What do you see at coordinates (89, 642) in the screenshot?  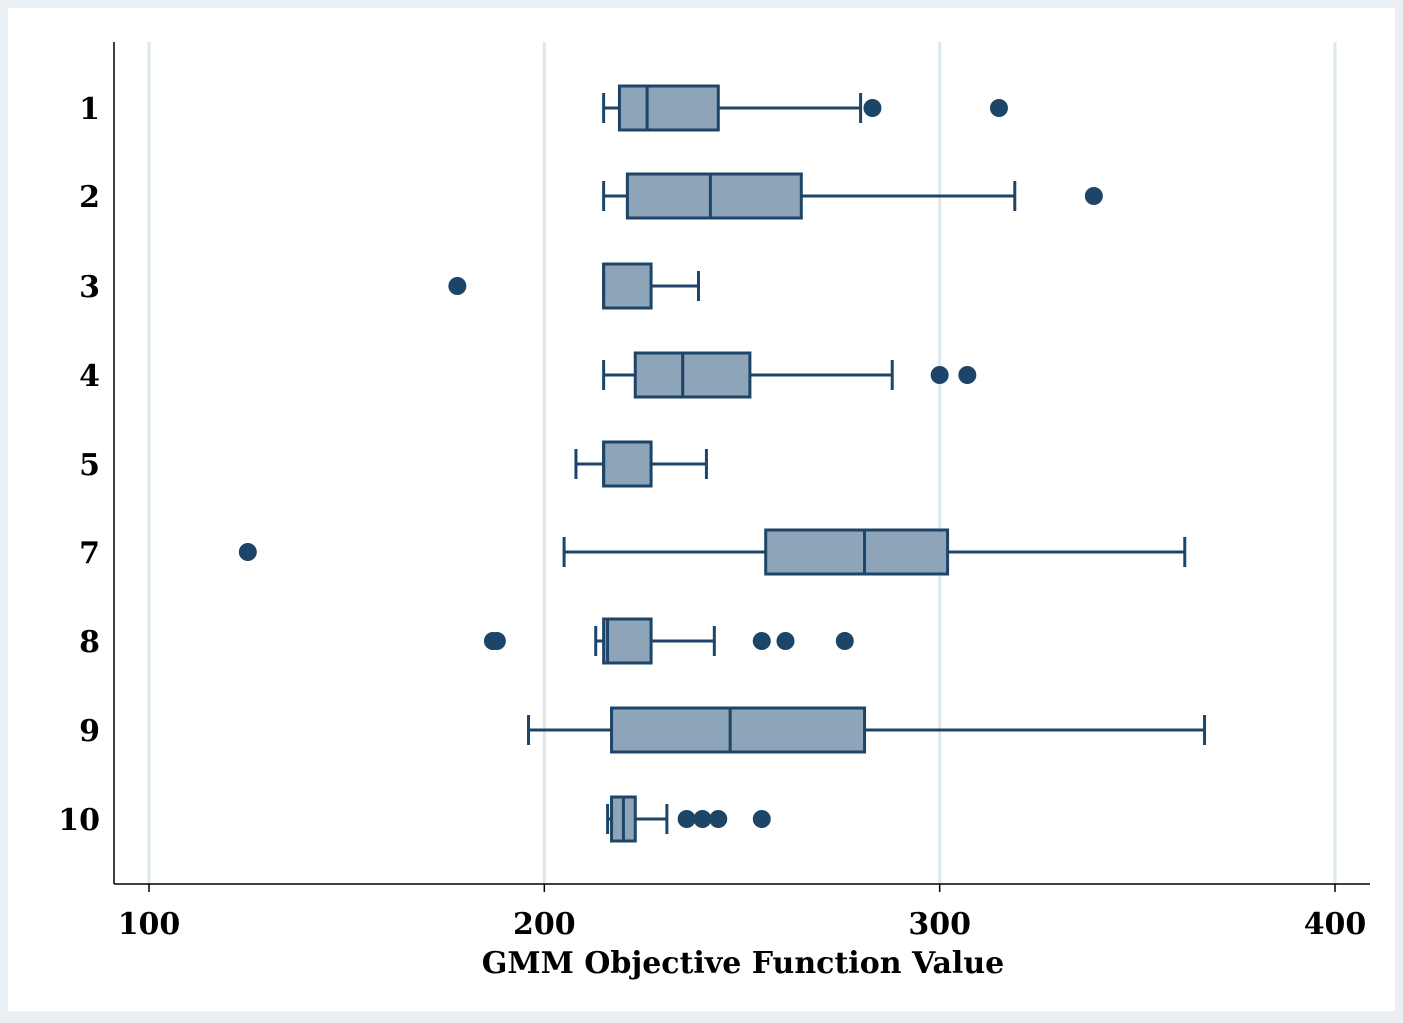 I see `y-tick-label: 8` at bounding box center [89, 642].